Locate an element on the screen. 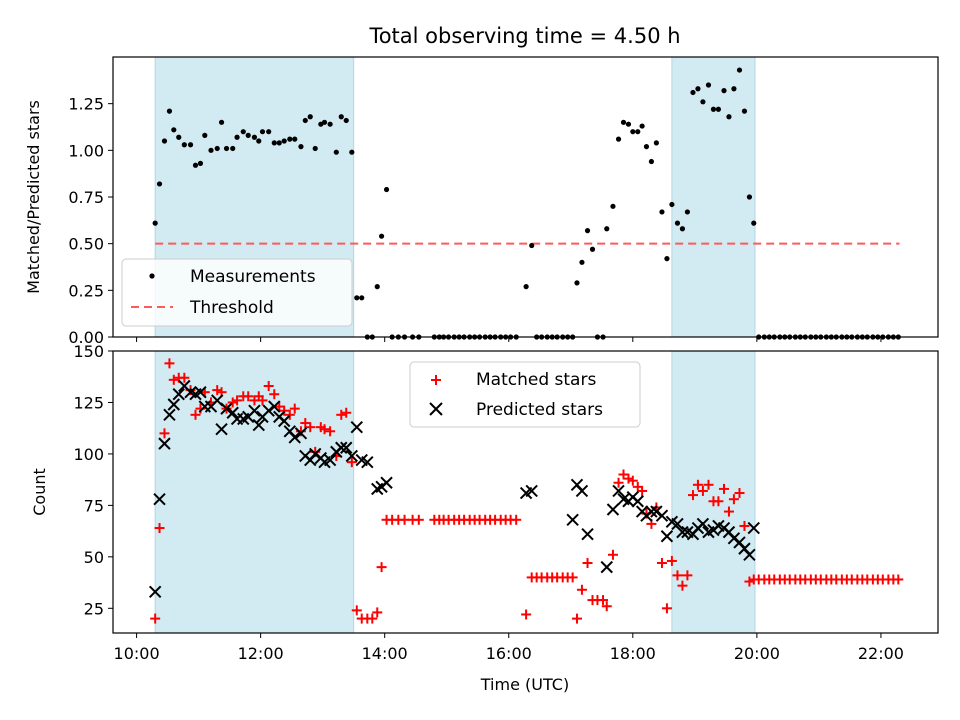  legend-predicted-label: Predicted stars is located at coordinates (539, 410).